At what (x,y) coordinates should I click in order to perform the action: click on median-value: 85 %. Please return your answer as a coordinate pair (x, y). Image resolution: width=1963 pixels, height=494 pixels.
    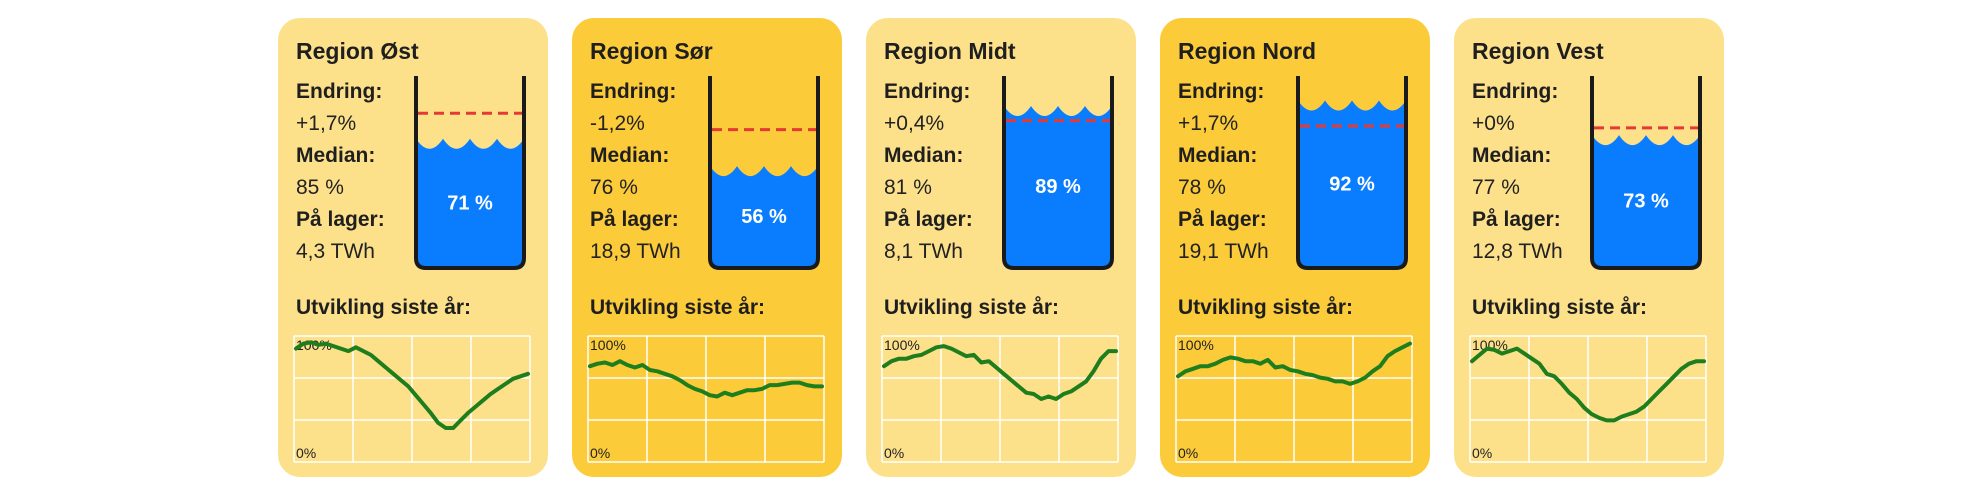
    Looking at the image, I should click on (320, 187).